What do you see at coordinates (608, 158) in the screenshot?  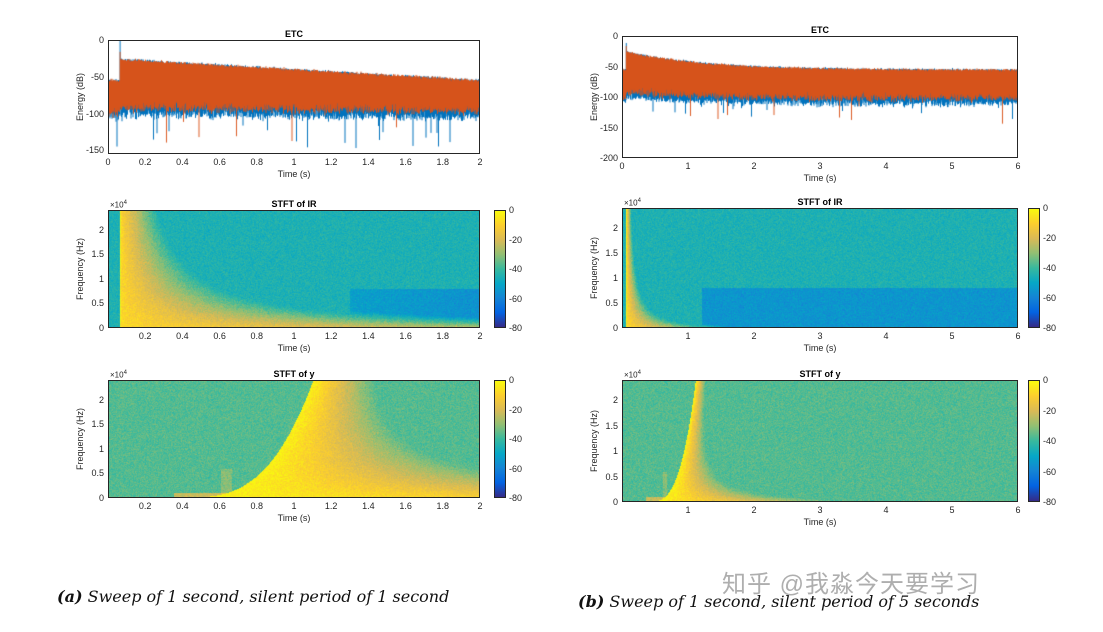 I see `b-etc-ytick: -200` at bounding box center [608, 158].